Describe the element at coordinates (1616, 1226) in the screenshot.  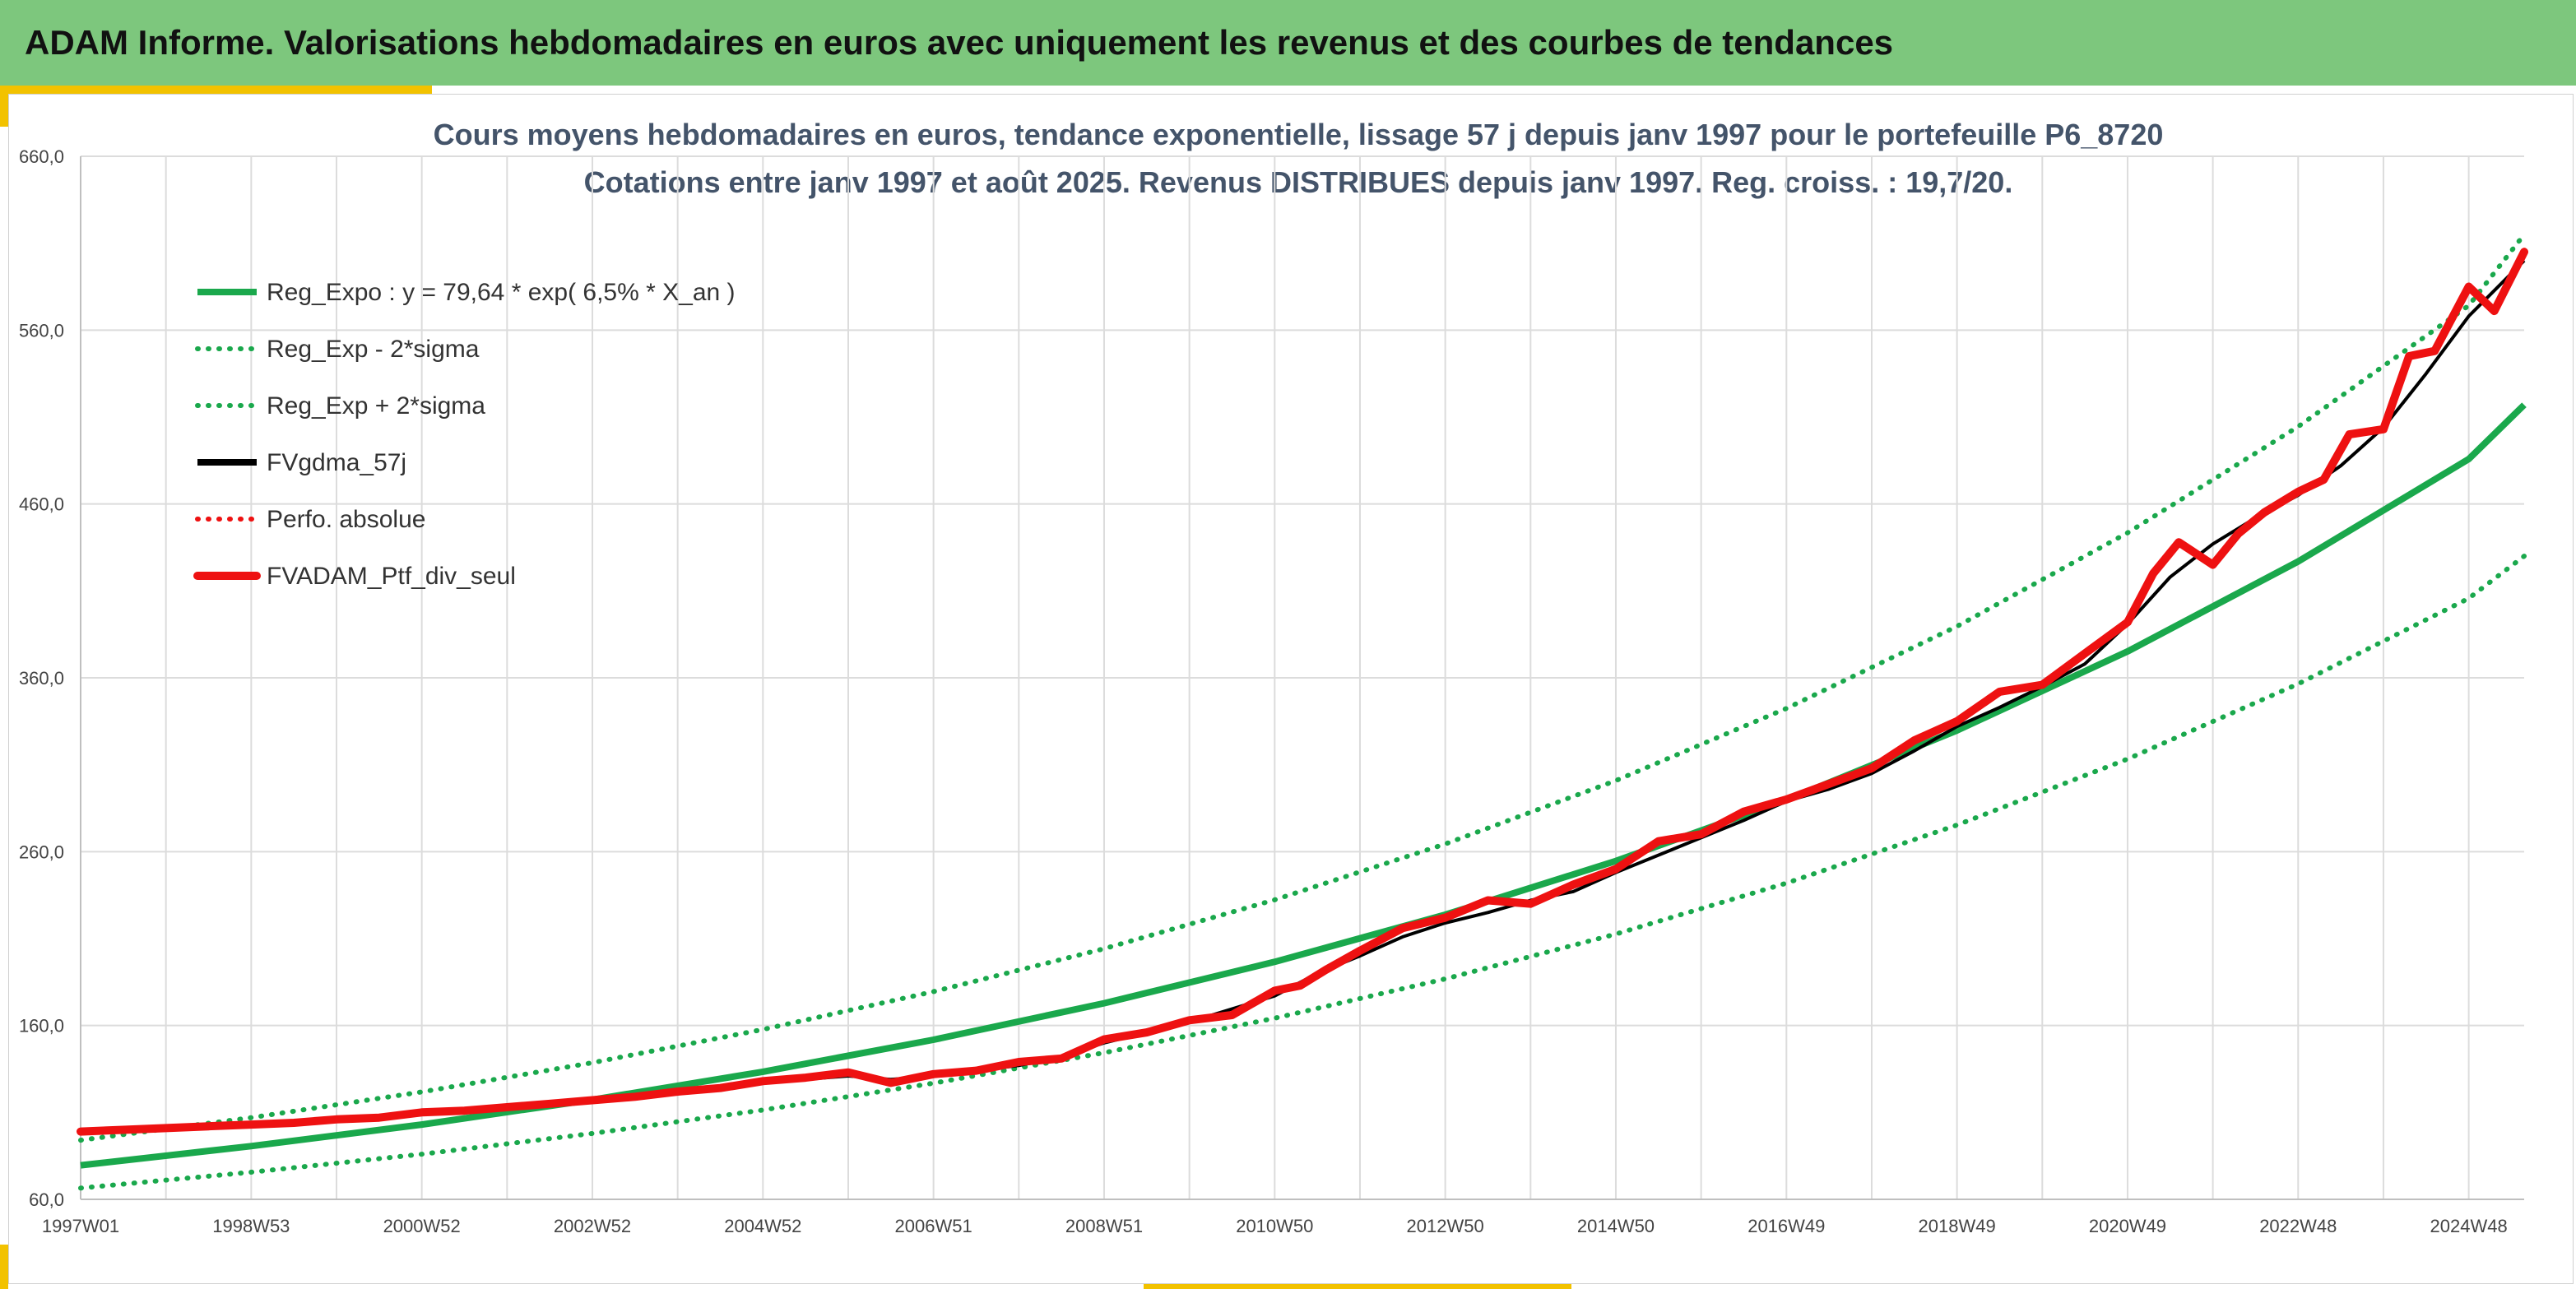
I see `x-tick-label: 2014W50` at that location.